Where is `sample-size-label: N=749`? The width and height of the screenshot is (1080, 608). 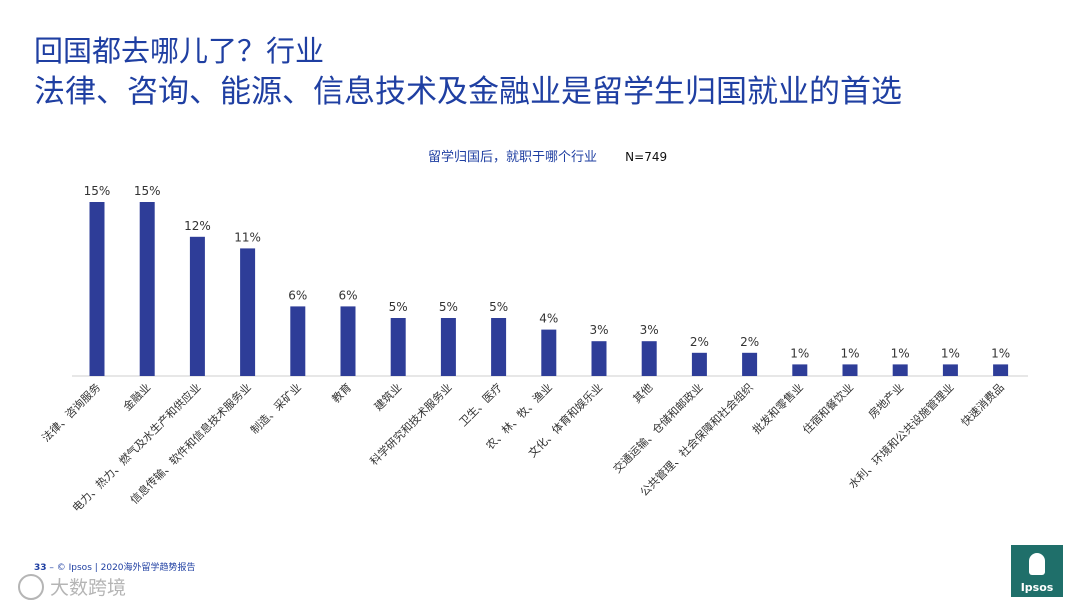
sample-size-label: N=749 is located at coordinates (646, 157).